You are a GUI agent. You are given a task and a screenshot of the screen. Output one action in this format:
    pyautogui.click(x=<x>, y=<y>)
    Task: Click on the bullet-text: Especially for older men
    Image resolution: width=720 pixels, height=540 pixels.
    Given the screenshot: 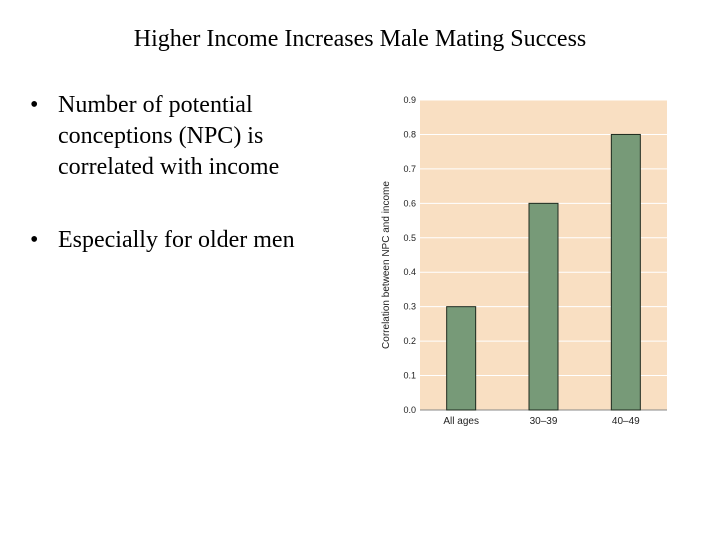 What is the action you would take?
    pyautogui.click(x=176, y=240)
    